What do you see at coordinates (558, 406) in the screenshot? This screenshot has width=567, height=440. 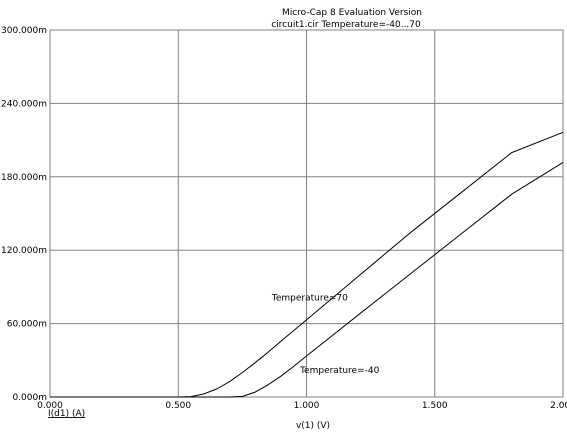 I see `x-tick-label: 2.000` at bounding box center [558, 406].